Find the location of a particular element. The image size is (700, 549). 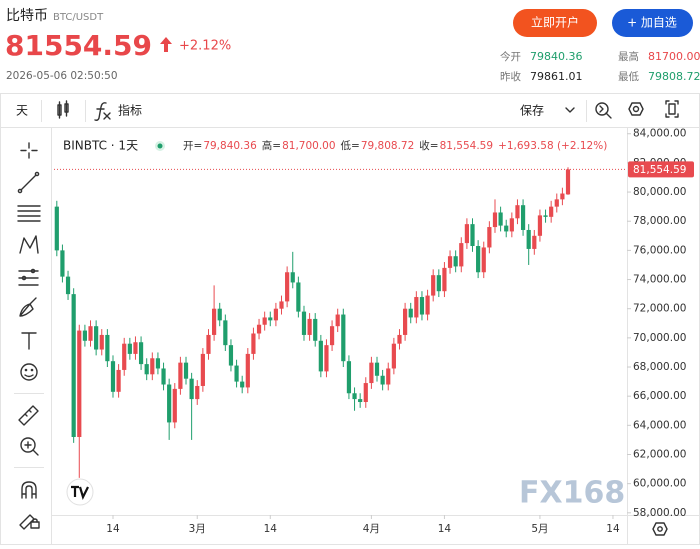

prediction-tool is located at coordinates (28, 277).